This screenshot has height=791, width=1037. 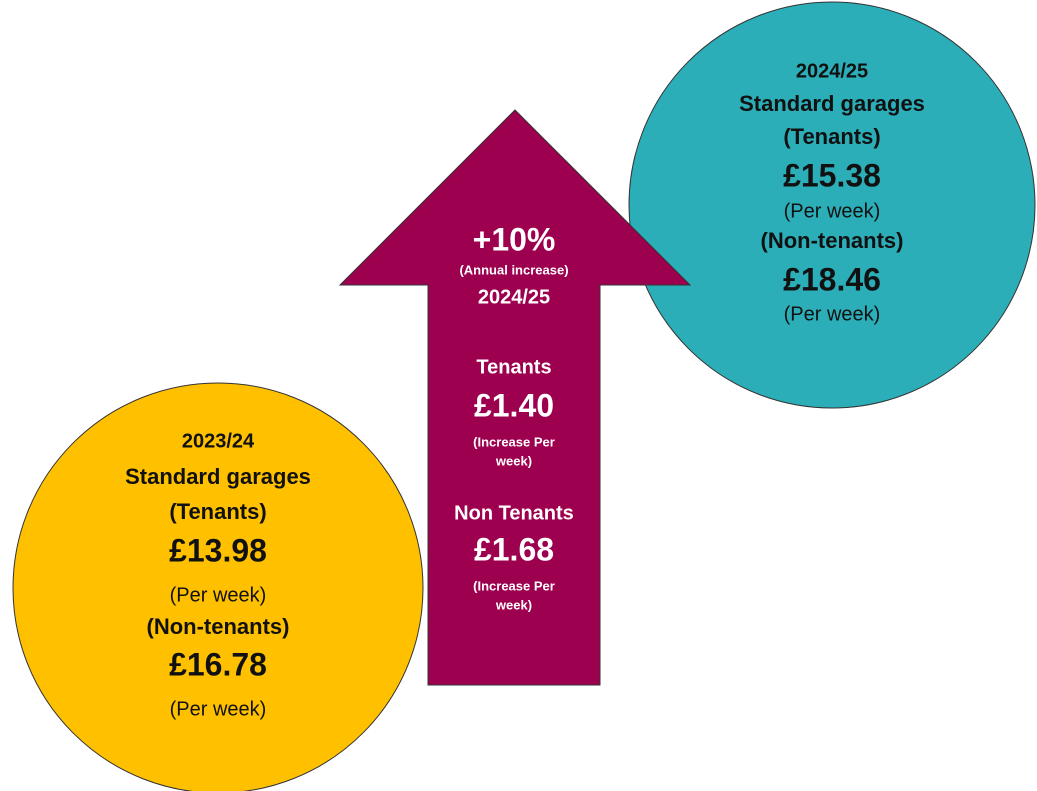 I want to click on non-tenants-note: (Increase Per, so click(x=514, y=585).